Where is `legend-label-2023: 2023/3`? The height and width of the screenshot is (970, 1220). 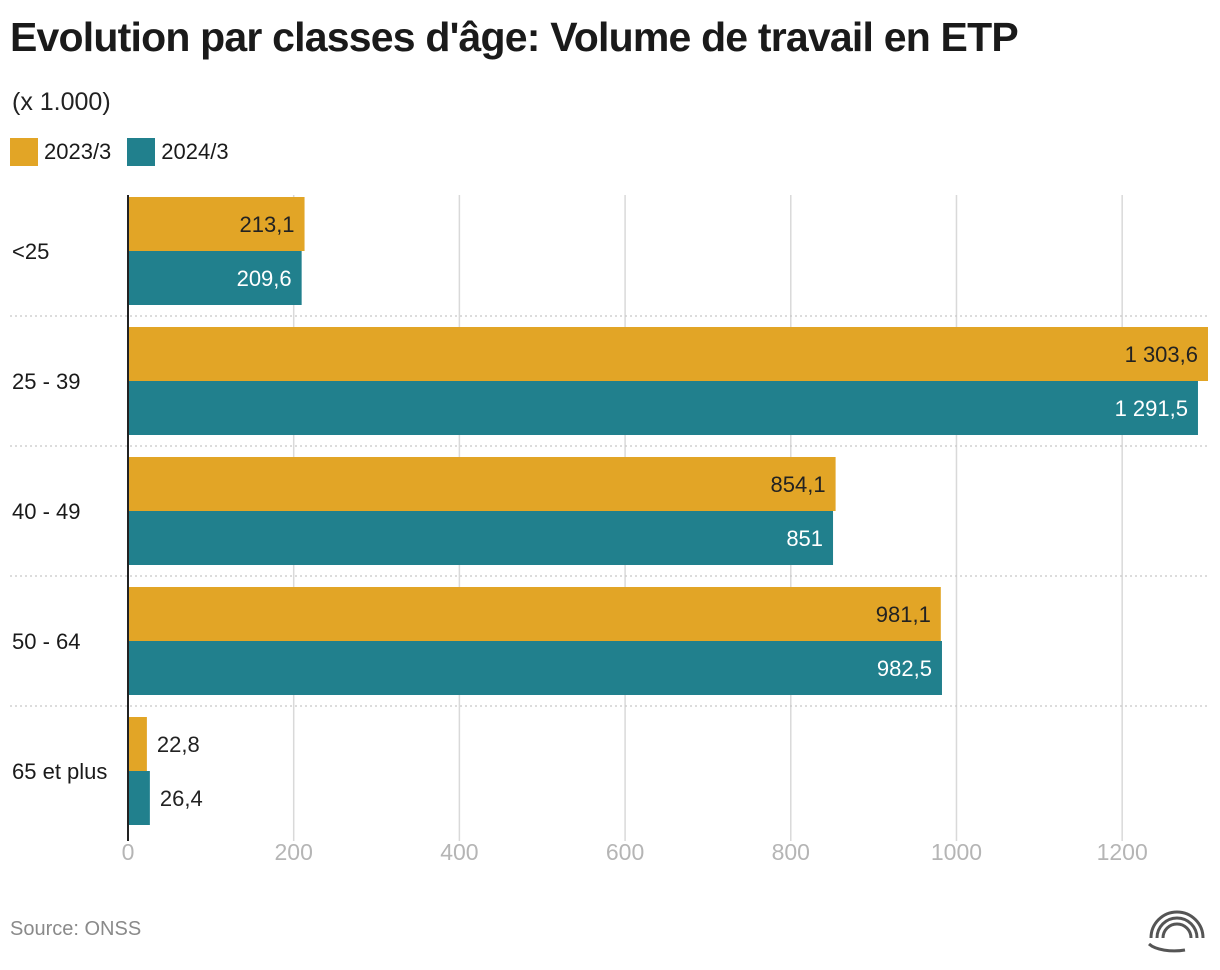 legend-label-2023: 2023/3 is located at coordinates (78, 151).